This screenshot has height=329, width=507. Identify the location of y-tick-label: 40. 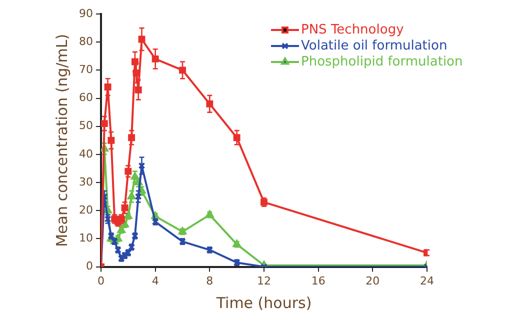
(85, 153).